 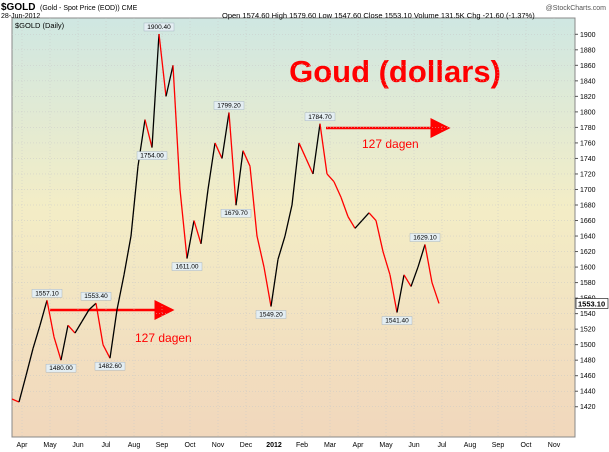 I want to click on y-tick-label: 1840, so click(x=588, y=81).